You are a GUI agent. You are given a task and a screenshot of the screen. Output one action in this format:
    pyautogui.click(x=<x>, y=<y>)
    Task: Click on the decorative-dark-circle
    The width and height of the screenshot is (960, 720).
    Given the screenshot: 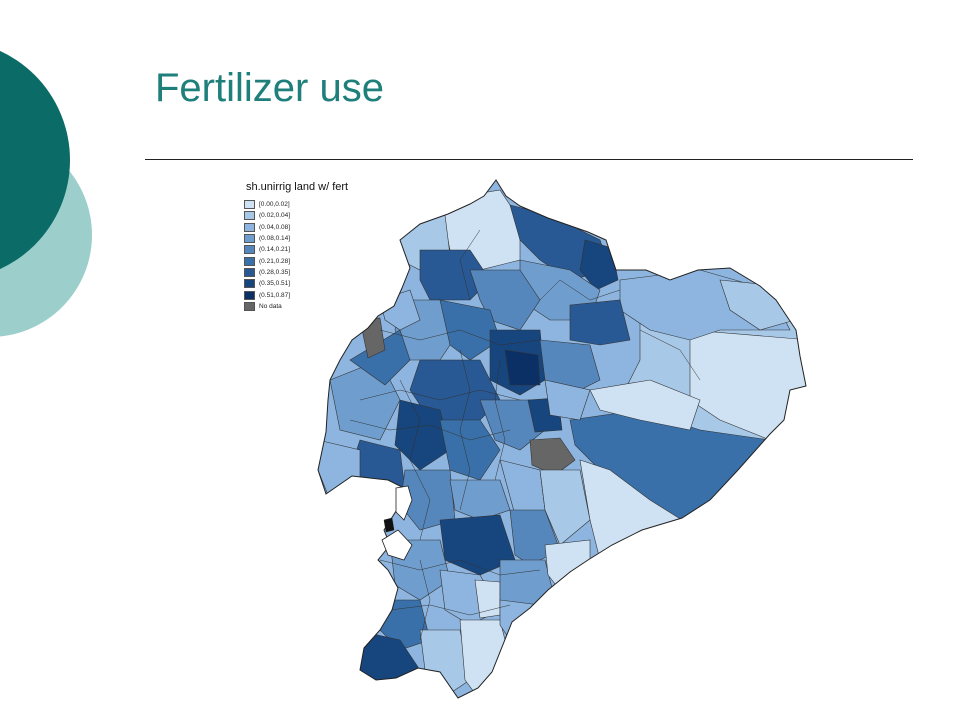 What is the action you would take?
    pyautogui.click(x=35, y=160)
    